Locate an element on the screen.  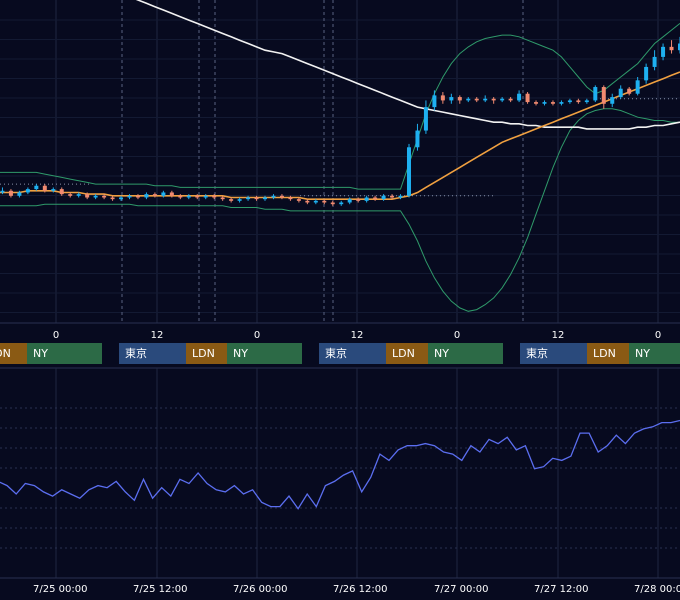
date-tick-label: 7/25 12:00 is located at coordinates (160, 589).